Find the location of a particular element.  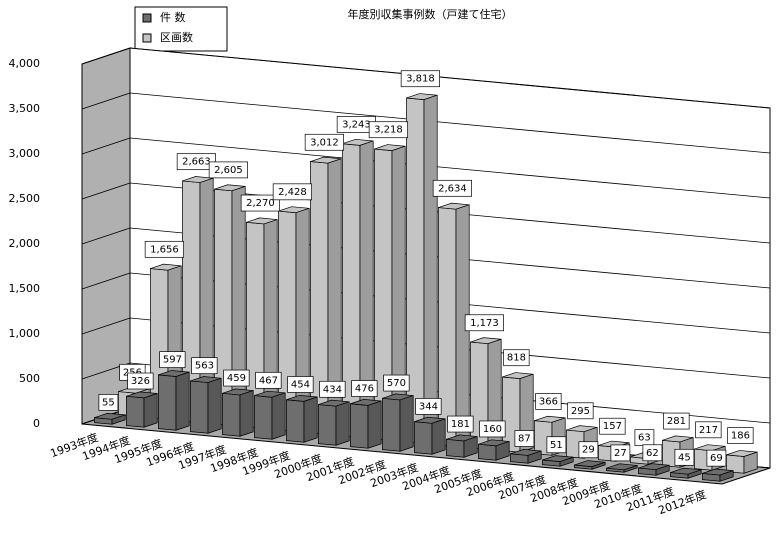

y-tick-label: 1,000 is located at coordinates (25, 333).